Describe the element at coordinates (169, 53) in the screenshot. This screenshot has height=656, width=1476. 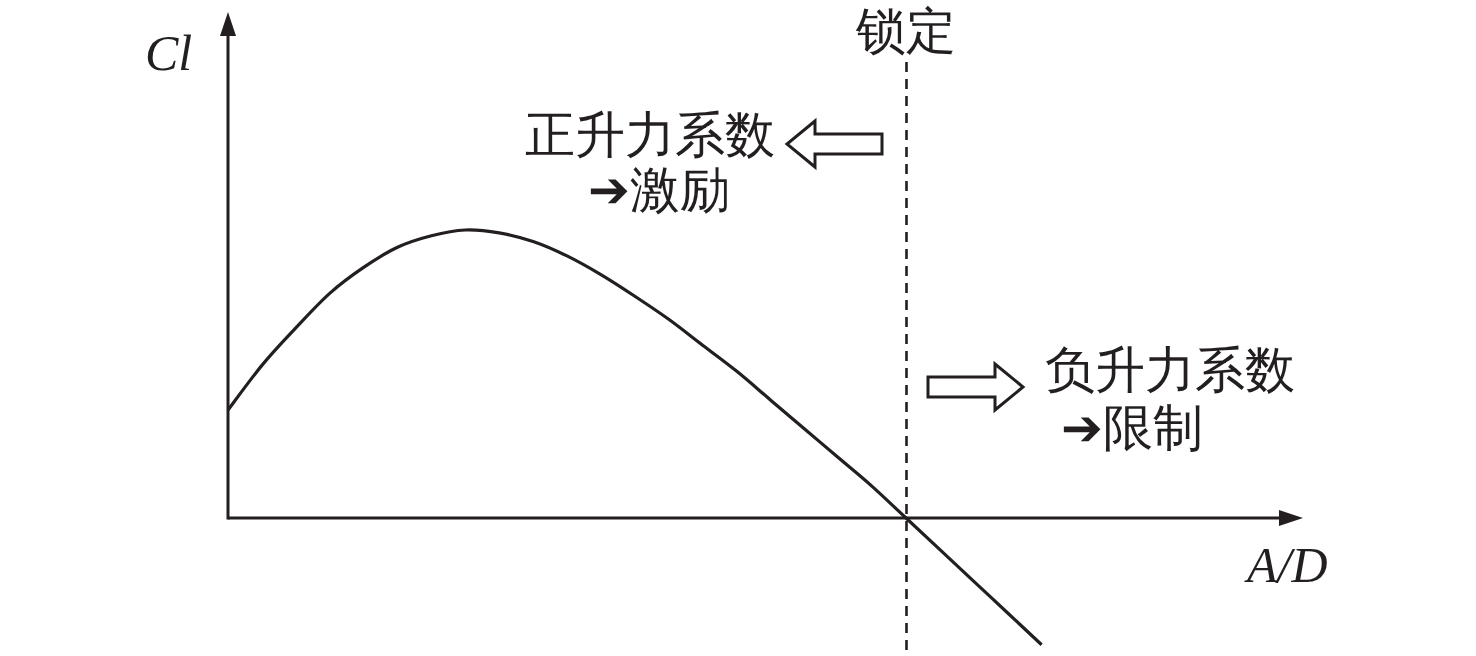
I see `y-axis-title: Cl` at that location.